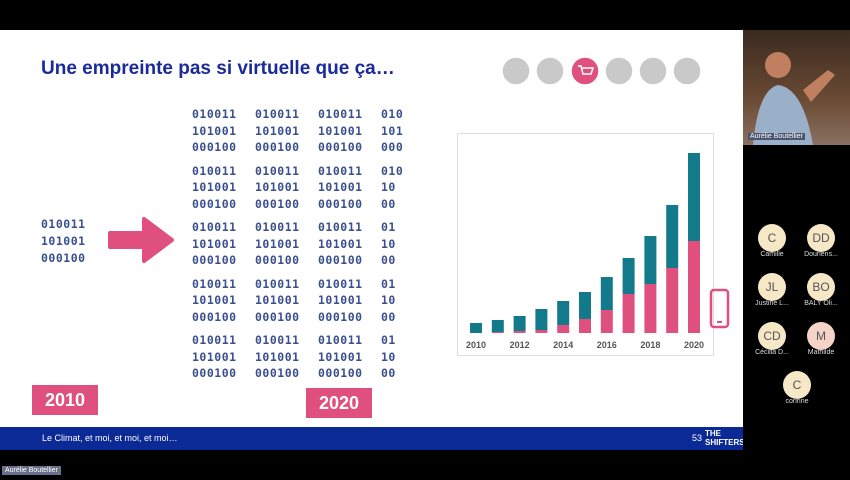 The height and width of the screenshot is (480, 850). What do you see at coordinates (772, 336) in the screenshot?
I see `participant-avatar: CD` at bounding box center [772, 336].